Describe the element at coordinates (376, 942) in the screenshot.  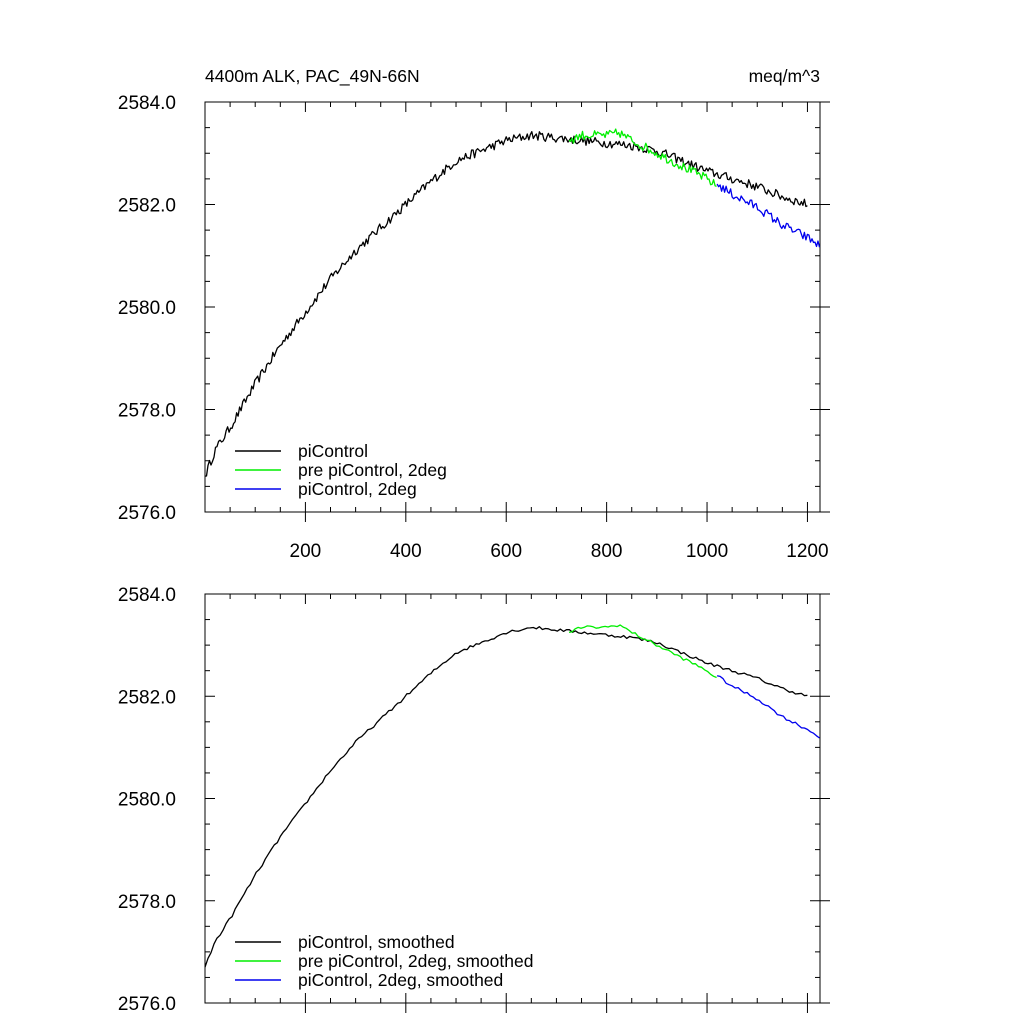
I see `legend-label: piControl, smoothed` at that location.